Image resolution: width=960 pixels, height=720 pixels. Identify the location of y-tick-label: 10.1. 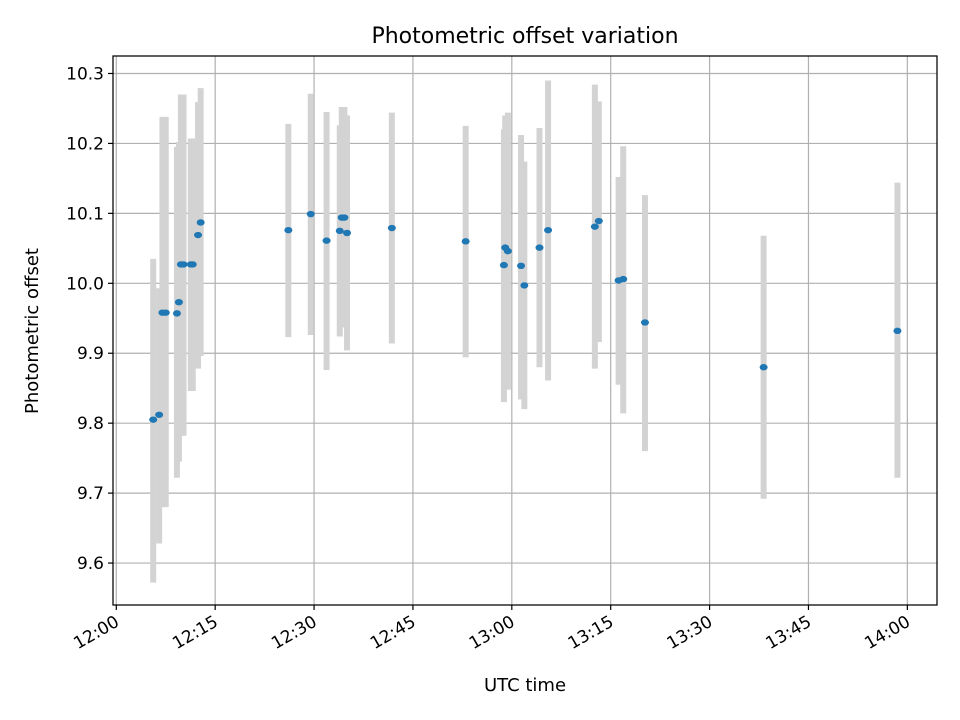
(85, 214).